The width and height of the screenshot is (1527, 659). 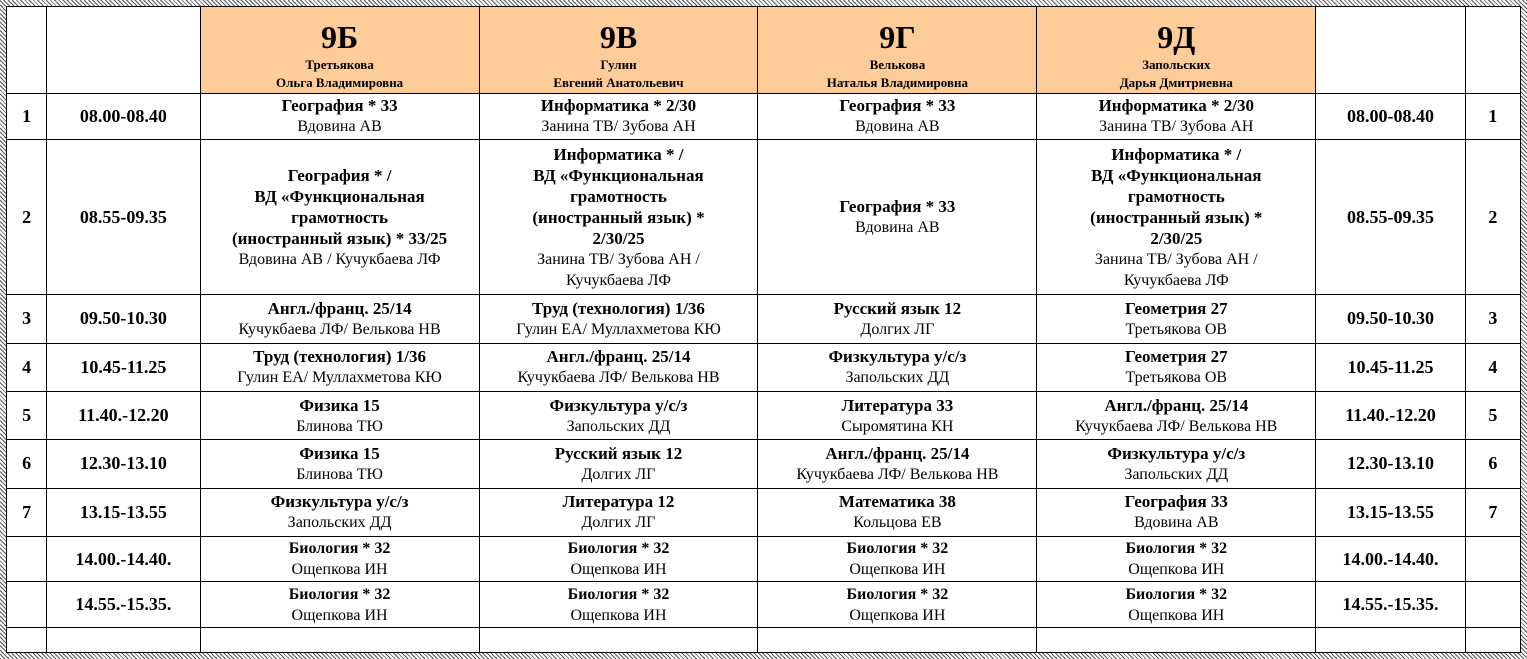 What do you see at coordinates (618, 196) in the screenshot?
I see `lesson-subject: грамотность` at bounding box center [618, 196].